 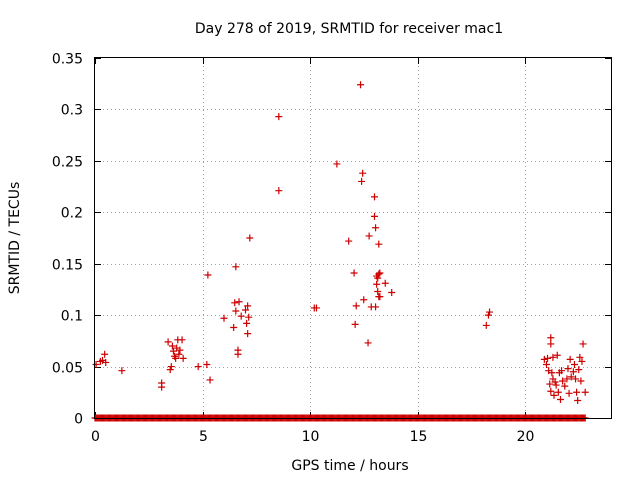 I want to click on x-tick-label: 20, so click(x=526, y=437).